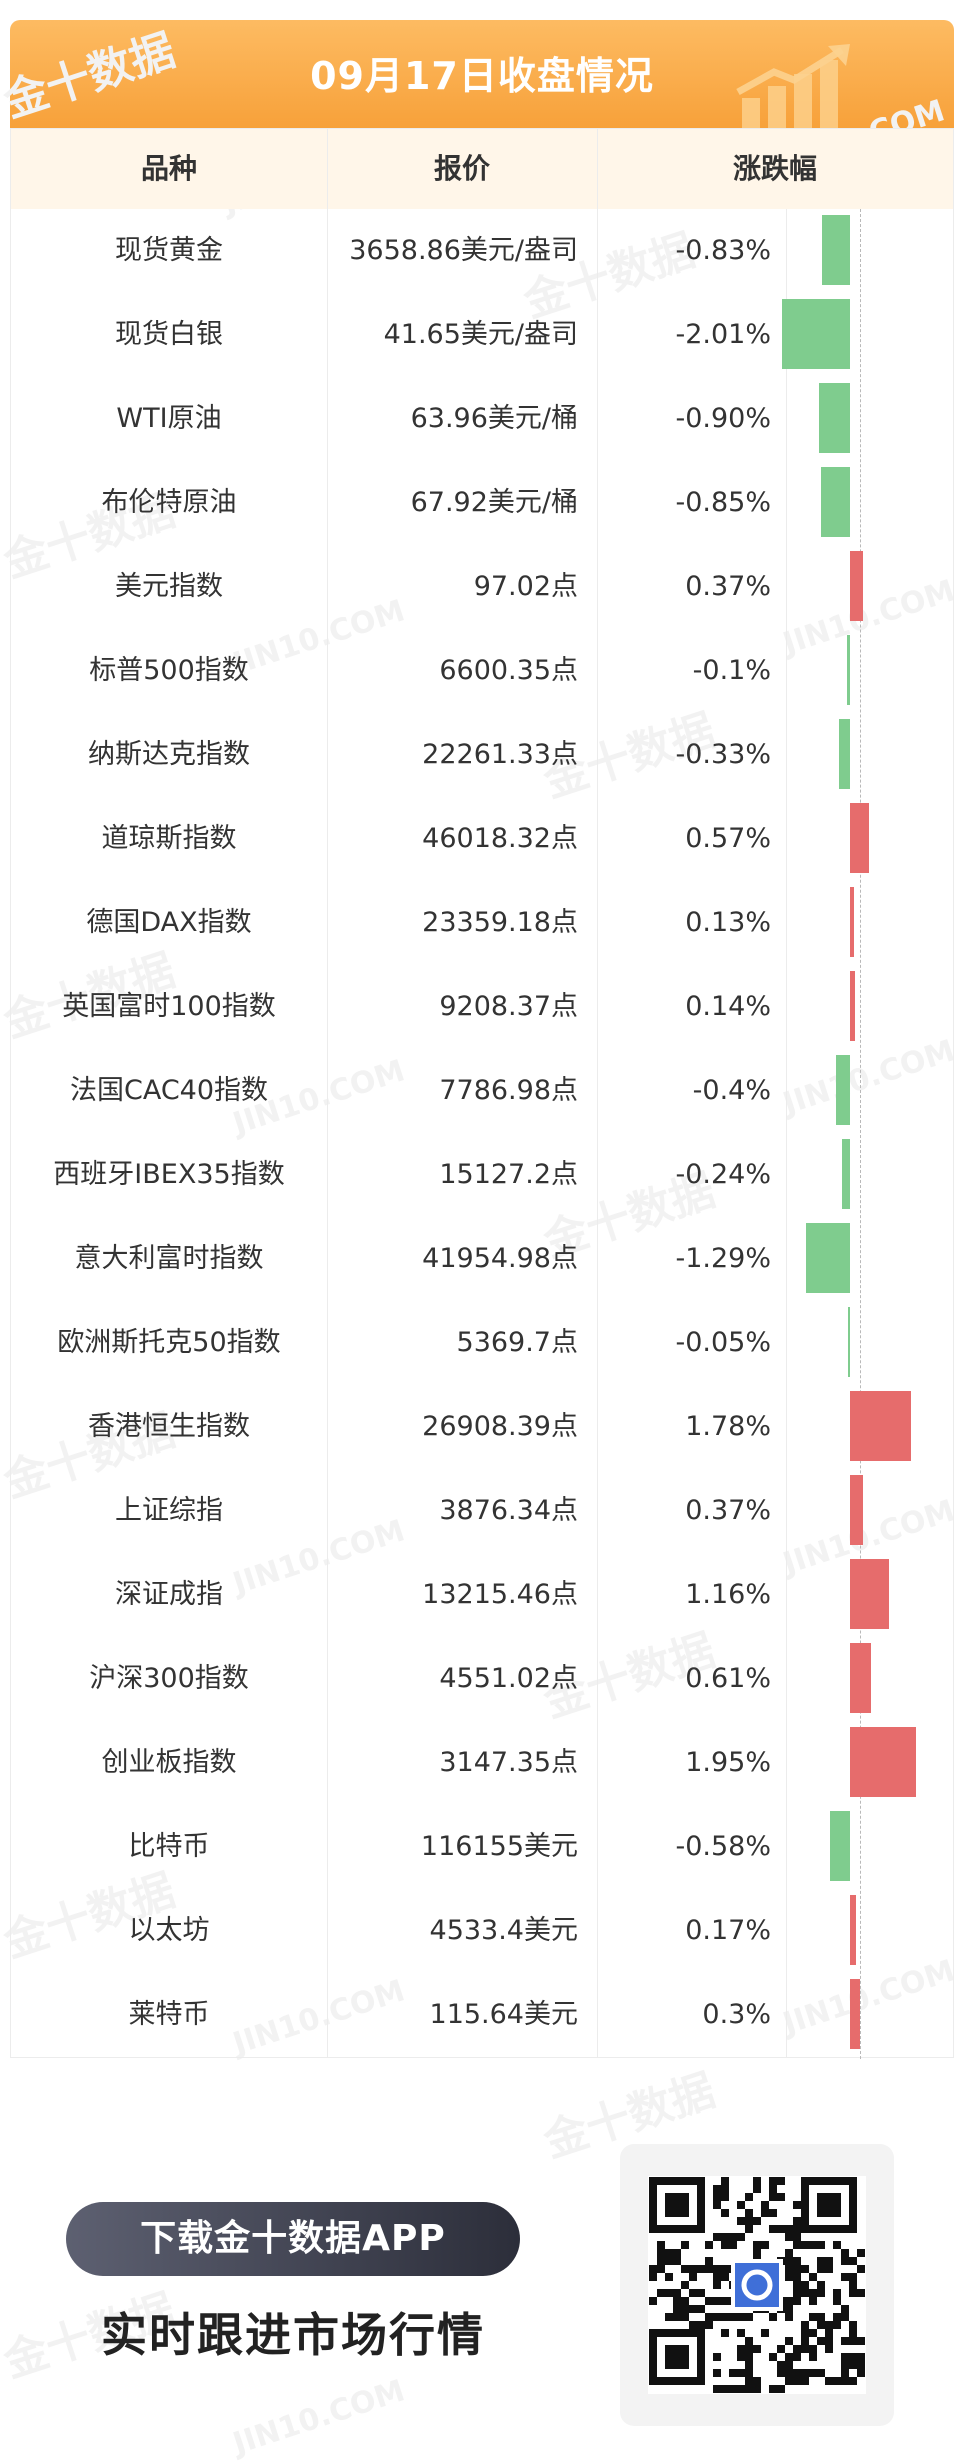 This screenshot has width=960, height=2462. I want to click on instrument-name: 道琼斯指数, so click(169, 838).